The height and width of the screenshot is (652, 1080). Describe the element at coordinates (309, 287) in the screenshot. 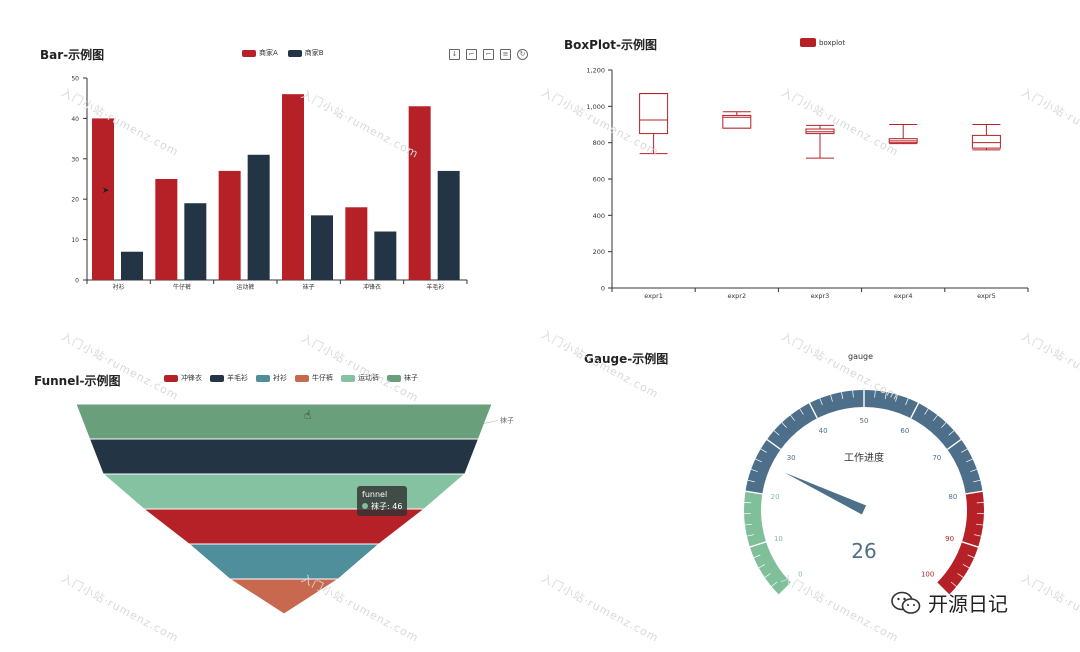

I see `x-tick-label: 袜子` at that location.